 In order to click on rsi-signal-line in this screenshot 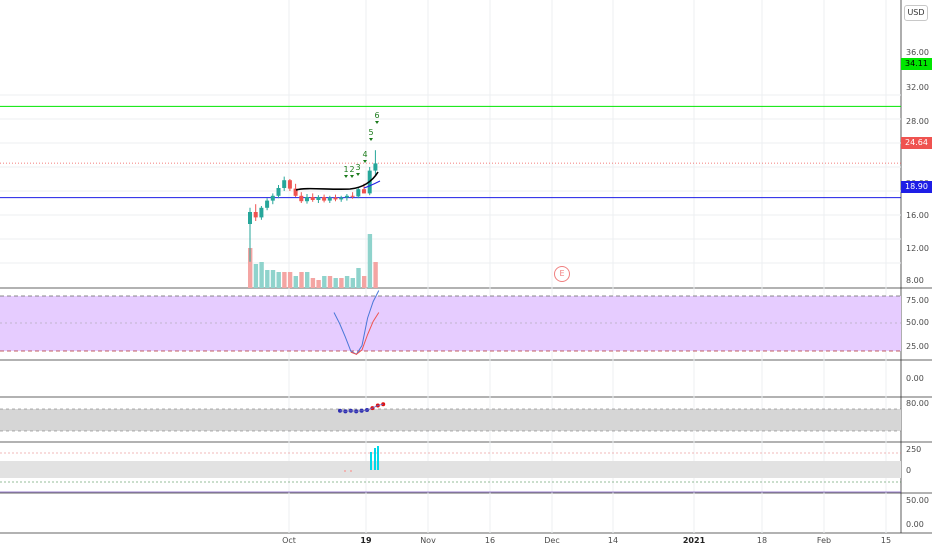, I will do `click(365, 333)`.